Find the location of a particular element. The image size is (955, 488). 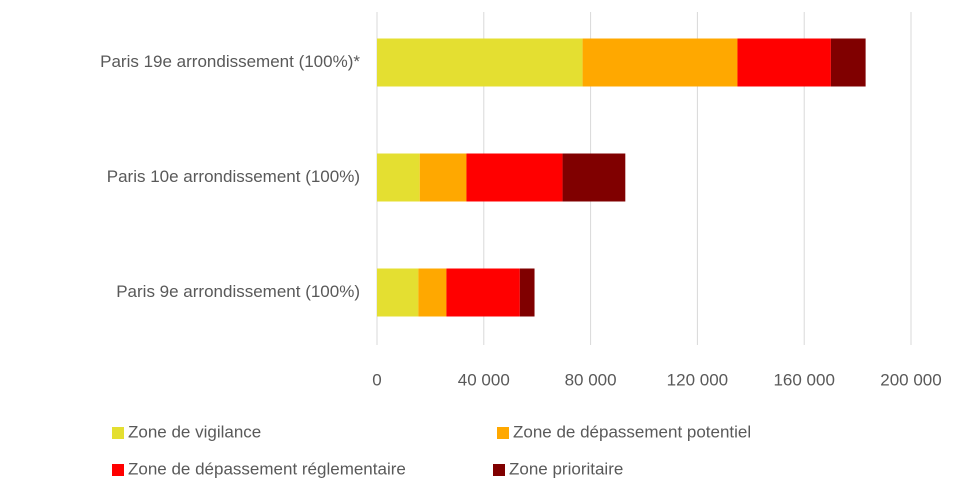

y-tick-label: Paris 10e arrondissement (100%) is located at coordinates (233, 176).